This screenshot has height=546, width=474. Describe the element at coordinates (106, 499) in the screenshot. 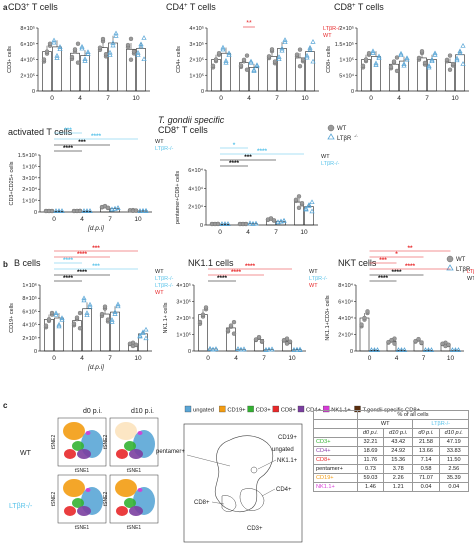

I see `tsne-axis-y: tSNE2` at that location.